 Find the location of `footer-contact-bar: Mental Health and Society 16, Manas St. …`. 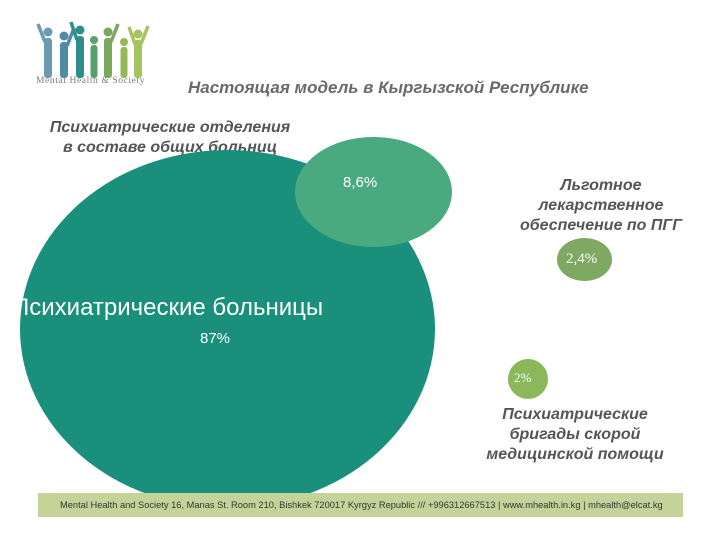

footer-contact-bar: Mental Health and Society 16, Manas St. … is located at coordinates (360, 505).